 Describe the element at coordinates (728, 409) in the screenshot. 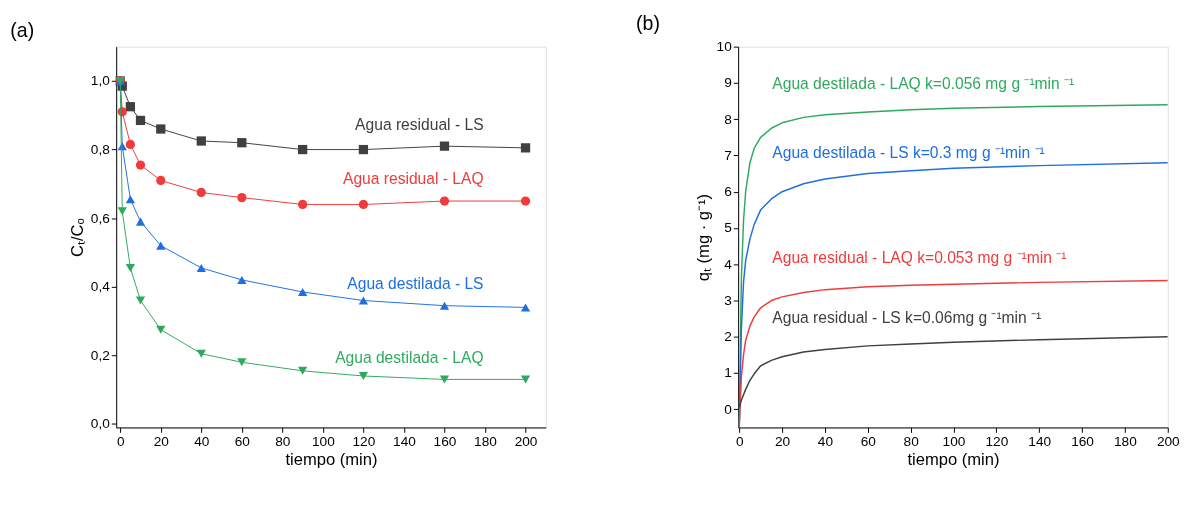

I see `y-tick-label: 0` at that location.